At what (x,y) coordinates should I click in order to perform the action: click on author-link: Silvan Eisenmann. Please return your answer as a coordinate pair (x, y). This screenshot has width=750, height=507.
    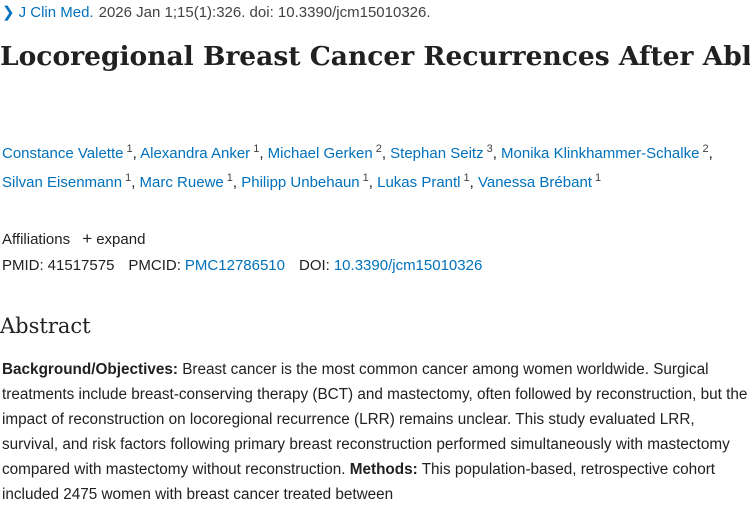
    Looking at the image, I should click on (62, 182).